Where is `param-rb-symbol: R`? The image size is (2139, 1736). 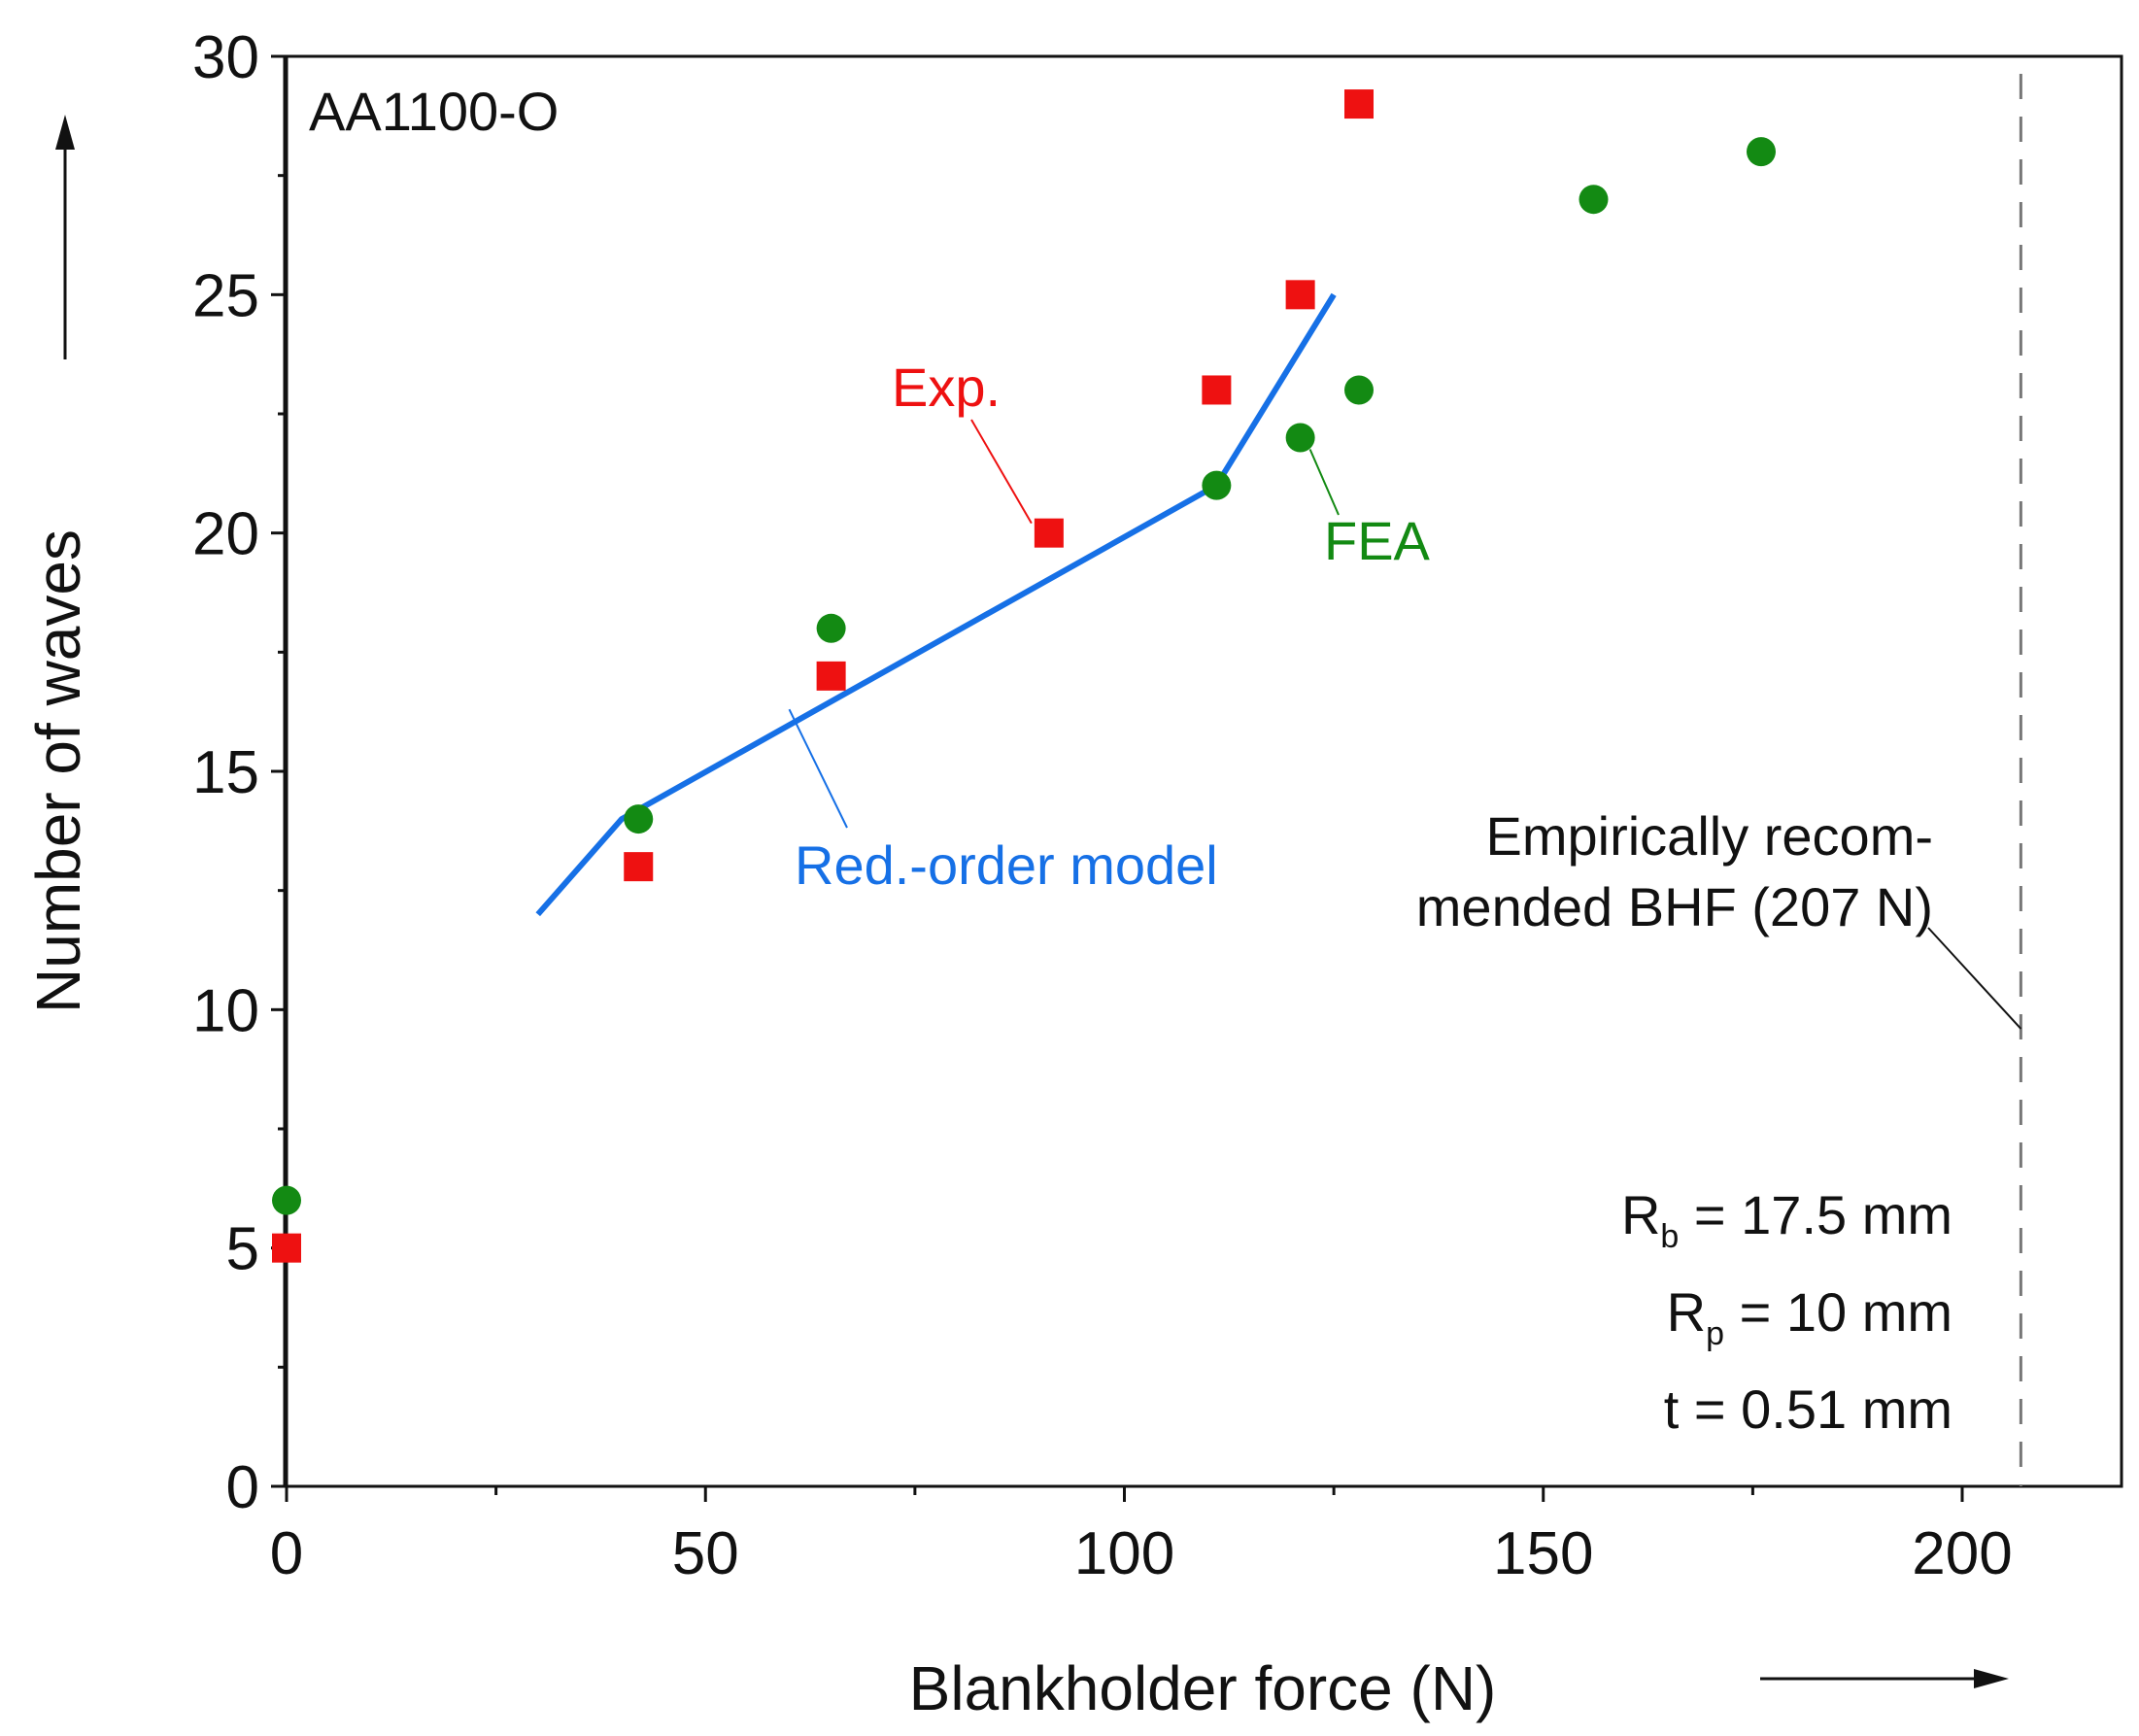 param-rb-symbol: R is located at coordinates (1640, 1214).